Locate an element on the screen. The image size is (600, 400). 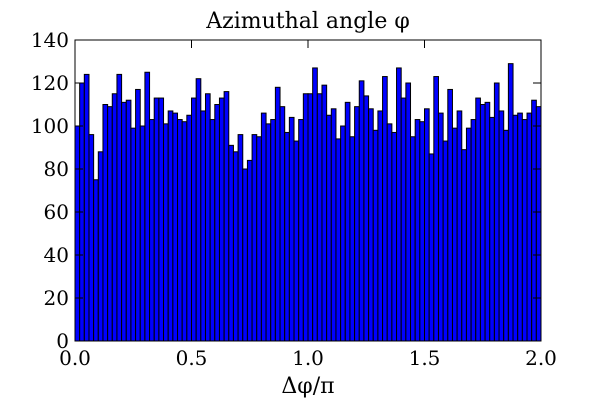
y-tick-label: 60 is located at coordinates (56, 212).